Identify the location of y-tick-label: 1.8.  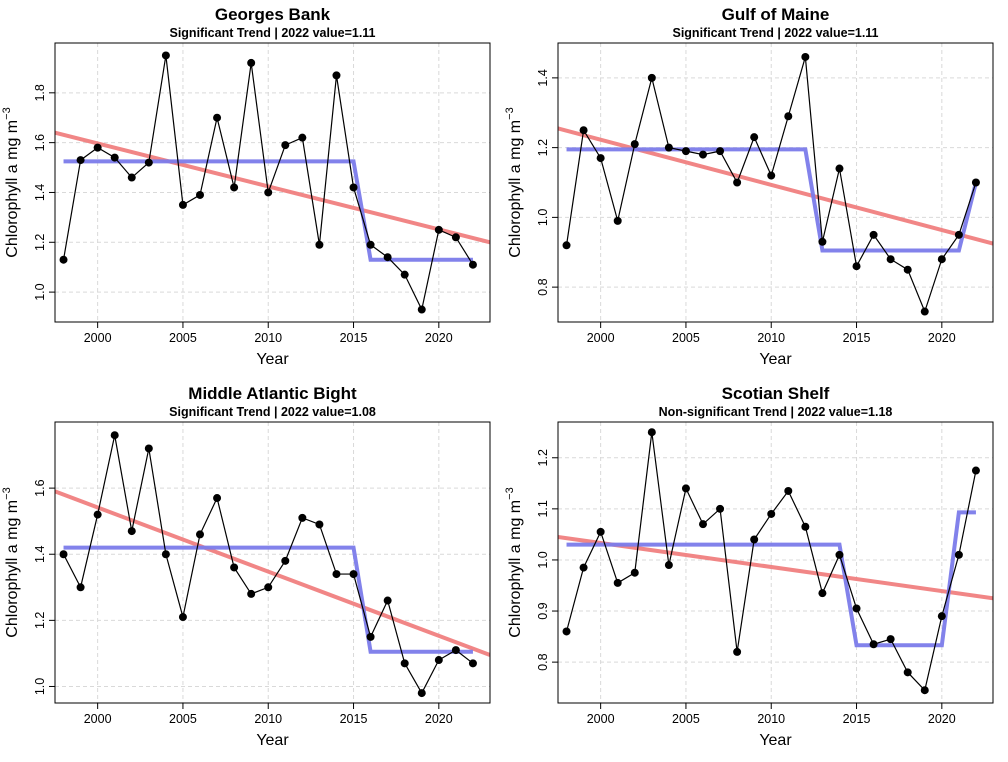
(40, 92).